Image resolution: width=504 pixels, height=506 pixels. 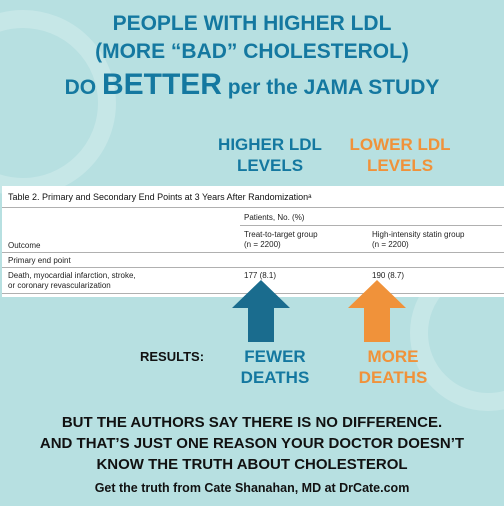 I want to click on row-group1-value: 177 (8.1), so click(x=260, y=275).